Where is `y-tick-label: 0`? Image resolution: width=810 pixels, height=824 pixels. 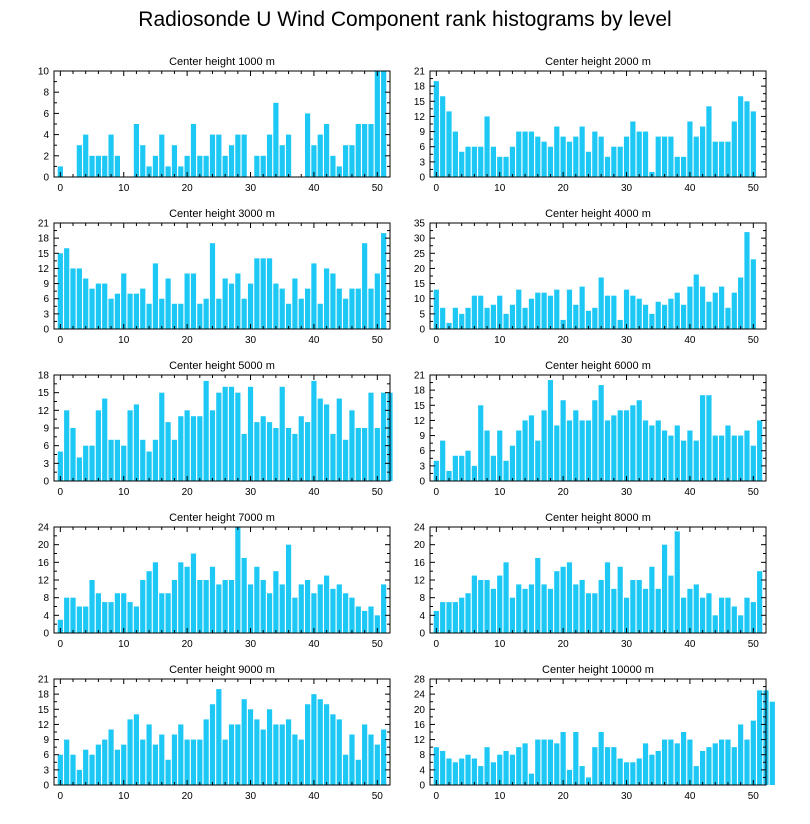
y-tick-label: 0 is located at coordinates (46, 482).